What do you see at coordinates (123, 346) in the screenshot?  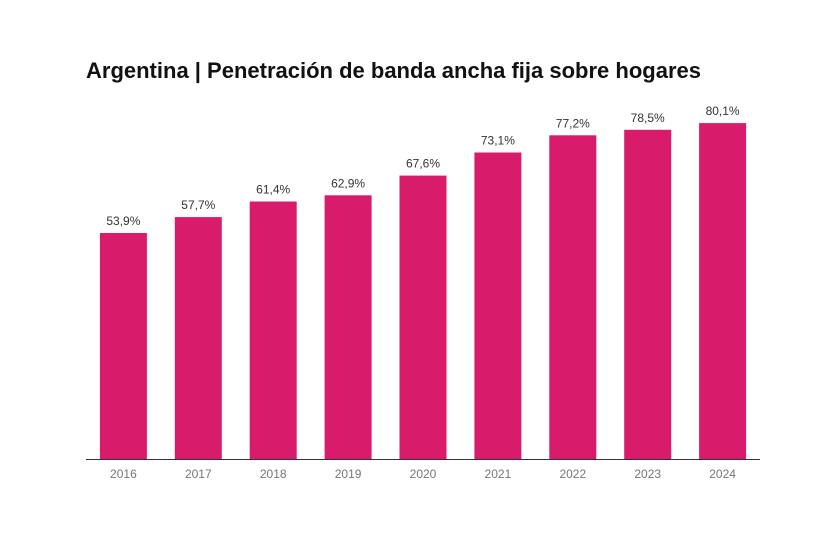 I see `bar-2016` at bounding box center [123, 346].